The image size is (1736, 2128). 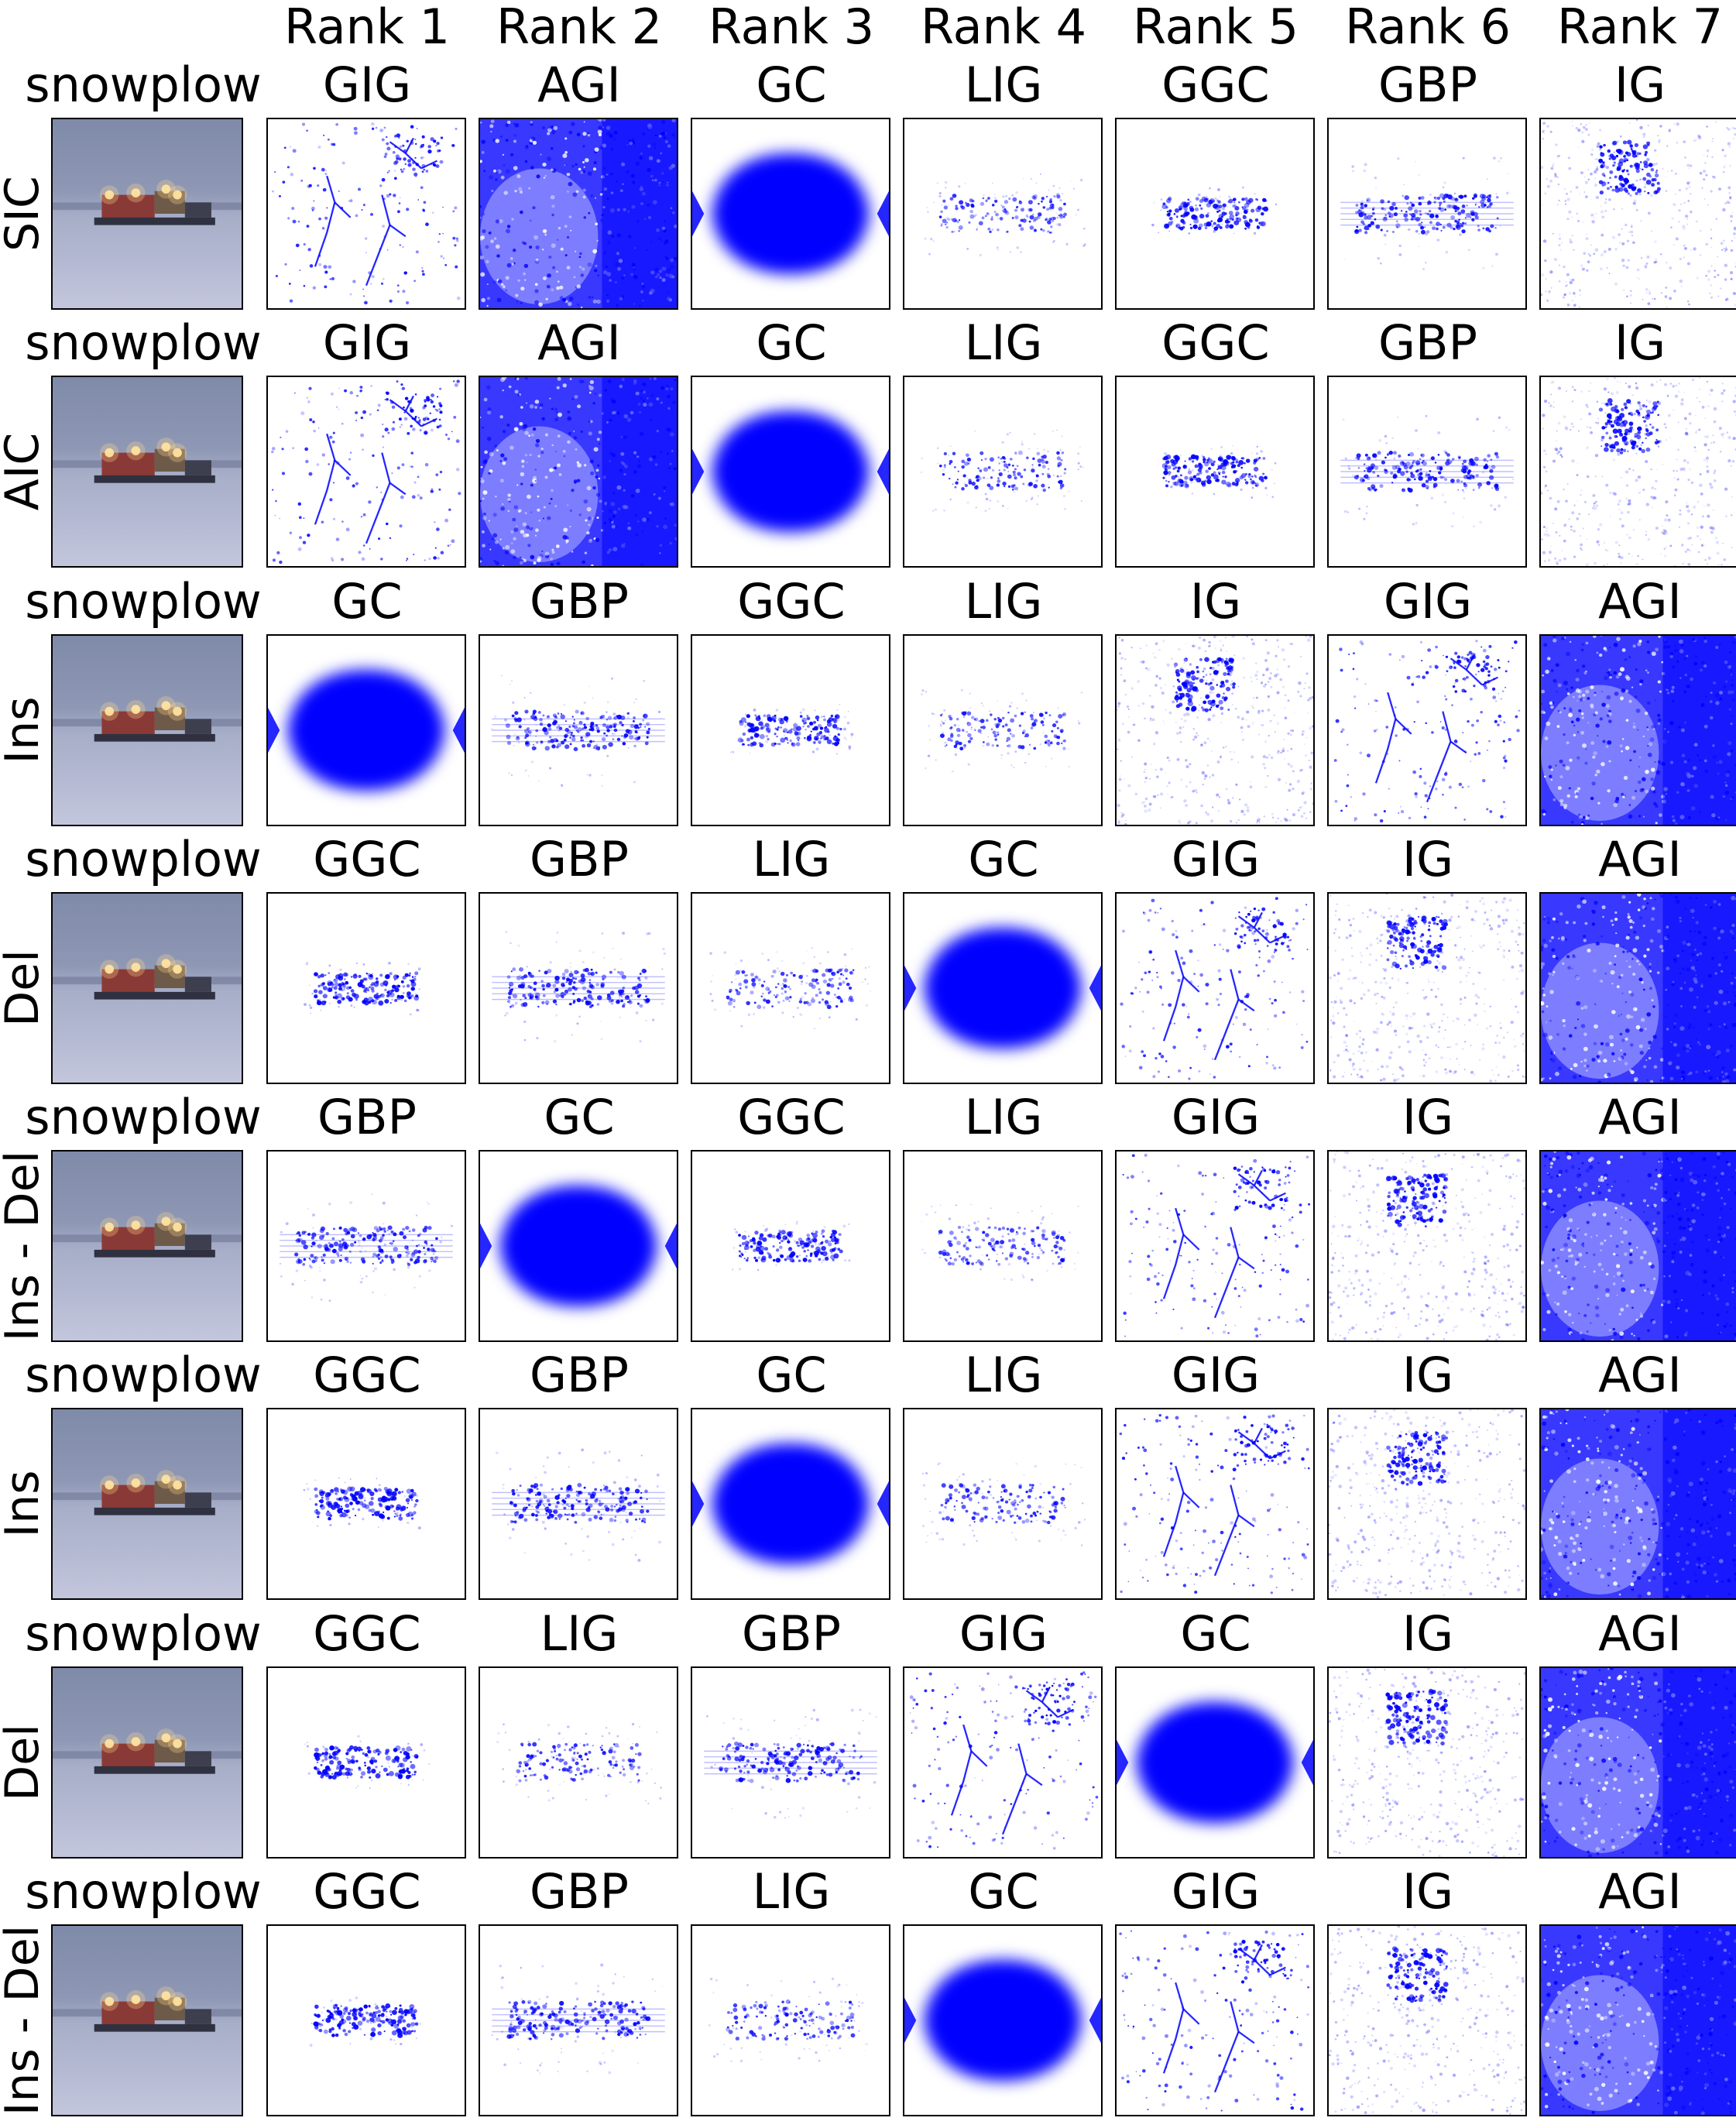 What do you see at coordinates (1003, 27) in the screenshot?
I see `rank-header-4: Rank 4` at bounding box center [1003, 27].